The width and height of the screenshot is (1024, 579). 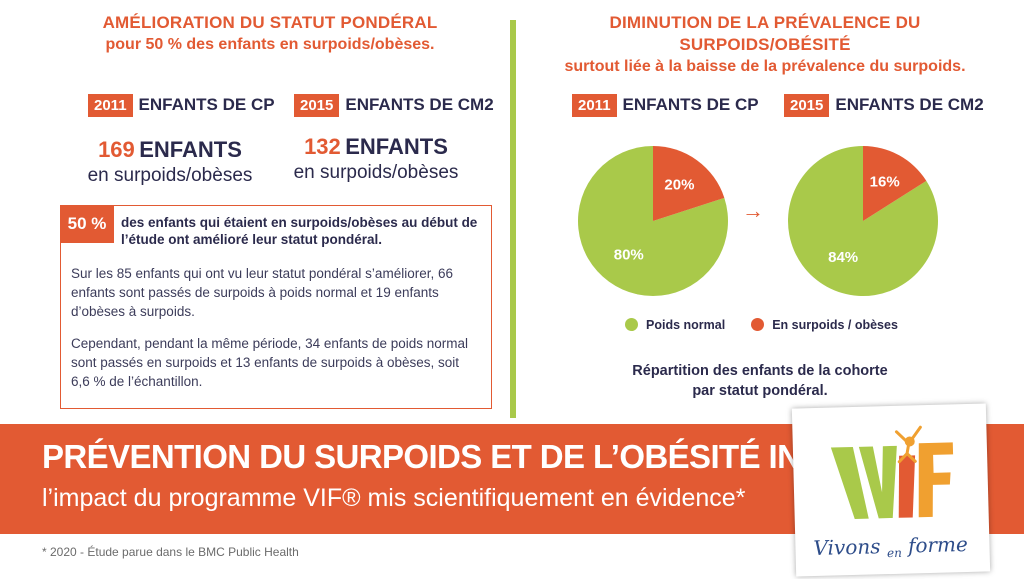 What do you see at coordinates (631, 324) in the screenshot?
I see `green-dot-icon` at bounding box center [631, 324].